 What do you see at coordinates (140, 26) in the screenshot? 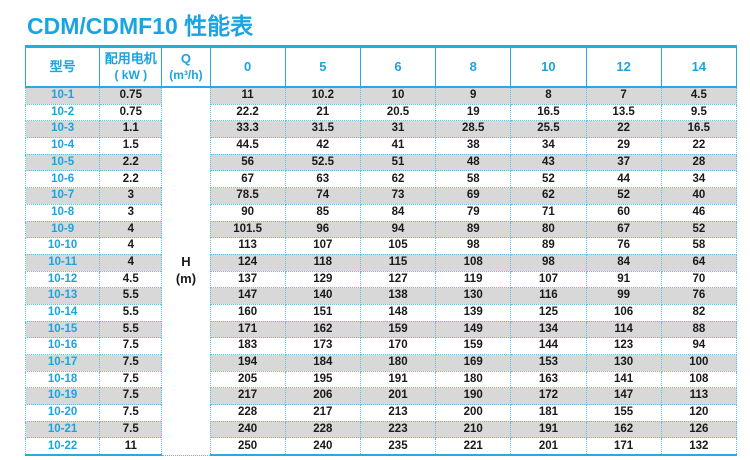
I see `page-title: CDM/CDMF10 性能表` at bounding box center [140, 26].